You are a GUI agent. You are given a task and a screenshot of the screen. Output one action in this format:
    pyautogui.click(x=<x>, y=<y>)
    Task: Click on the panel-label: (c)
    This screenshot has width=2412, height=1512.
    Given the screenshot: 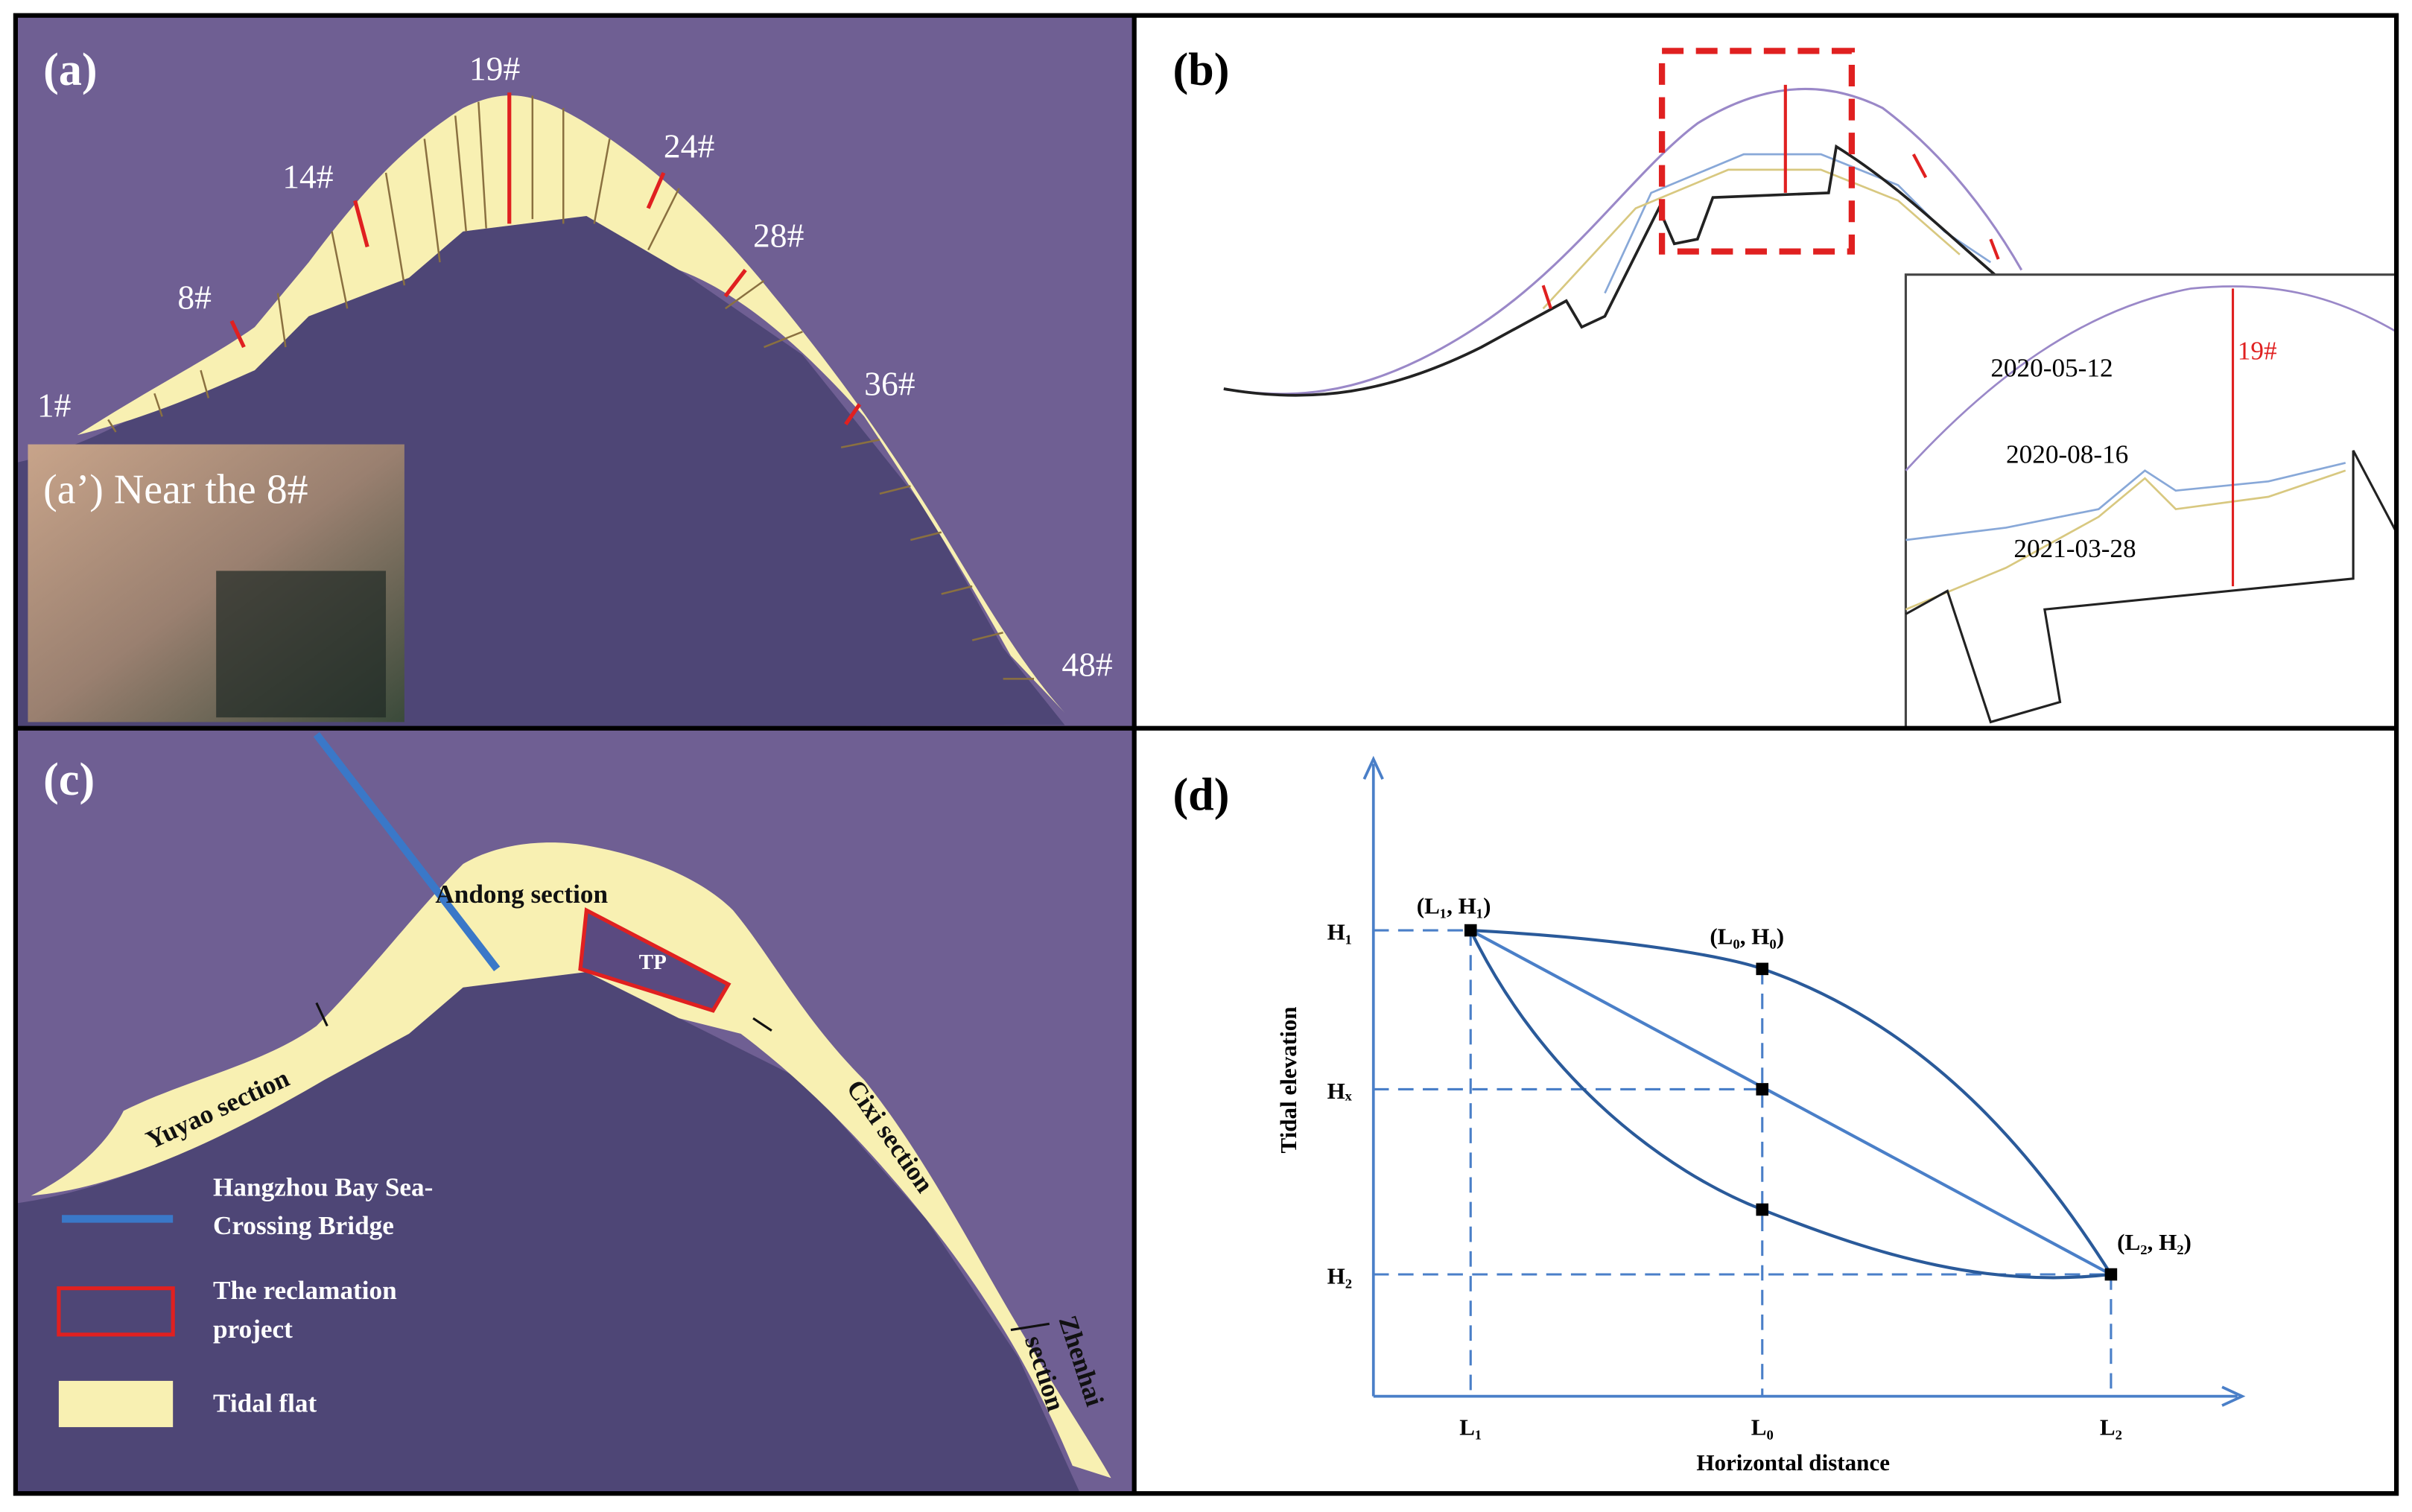 What is the action you would take?
    pyautogui.click(x=69, y=780)
    